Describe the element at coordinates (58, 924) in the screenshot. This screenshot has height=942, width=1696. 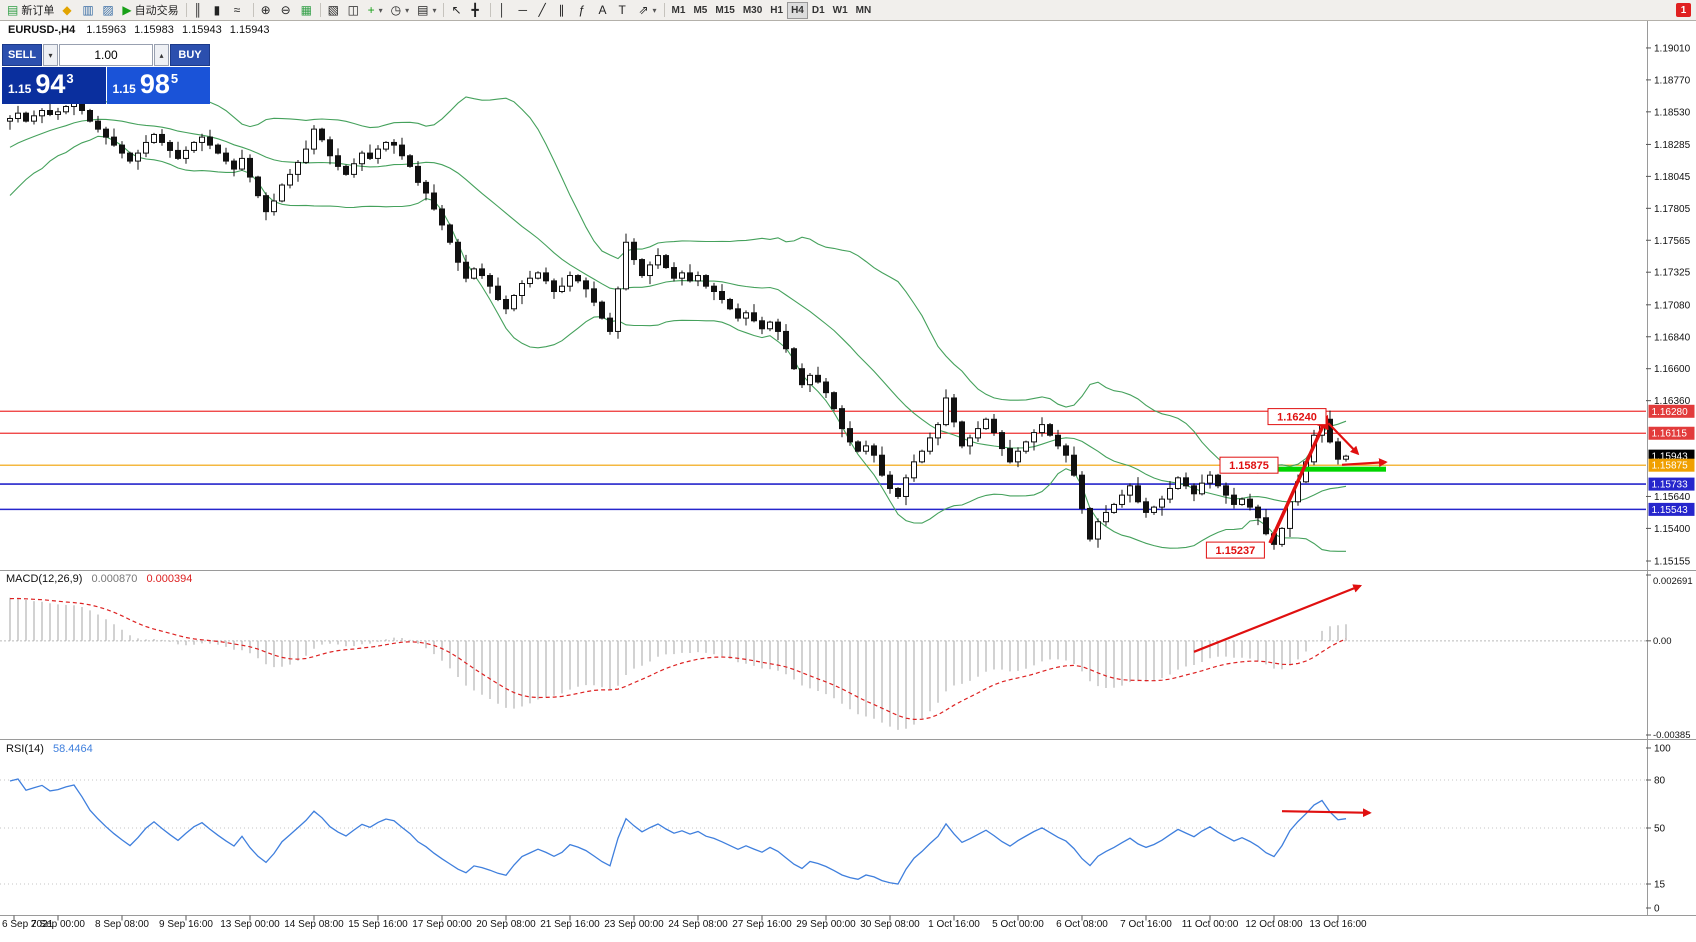
I see `svg-text: 7 Sep 00:00` at that location.